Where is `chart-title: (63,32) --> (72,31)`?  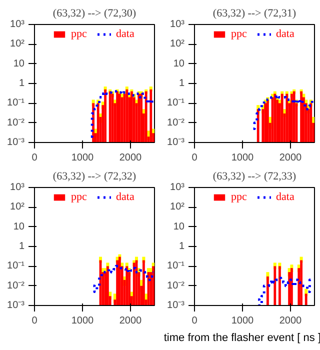
chart-title: (63,32) --> (72,31) is located at coordinates (254, 14).